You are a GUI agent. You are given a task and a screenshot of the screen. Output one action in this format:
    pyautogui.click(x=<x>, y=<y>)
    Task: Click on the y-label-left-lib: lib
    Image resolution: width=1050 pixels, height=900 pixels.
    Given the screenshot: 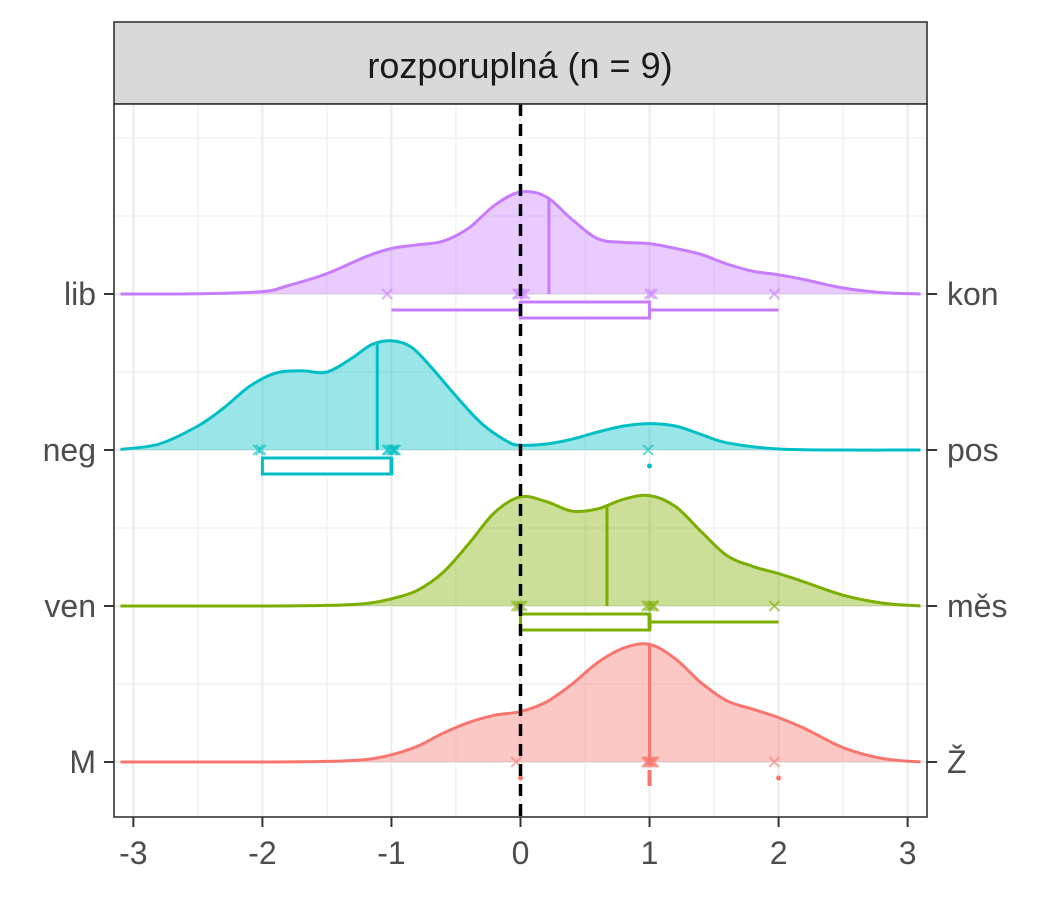 What is the action you would take?
    pyautogui.click(x=80, y=294)
    